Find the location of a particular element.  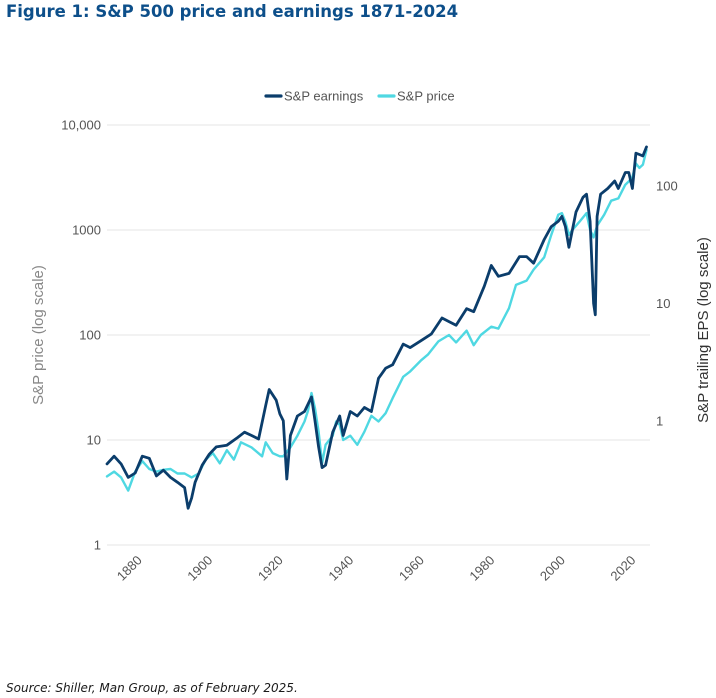

y-tick-label: 10,000 is located at coordinates (81, 125).